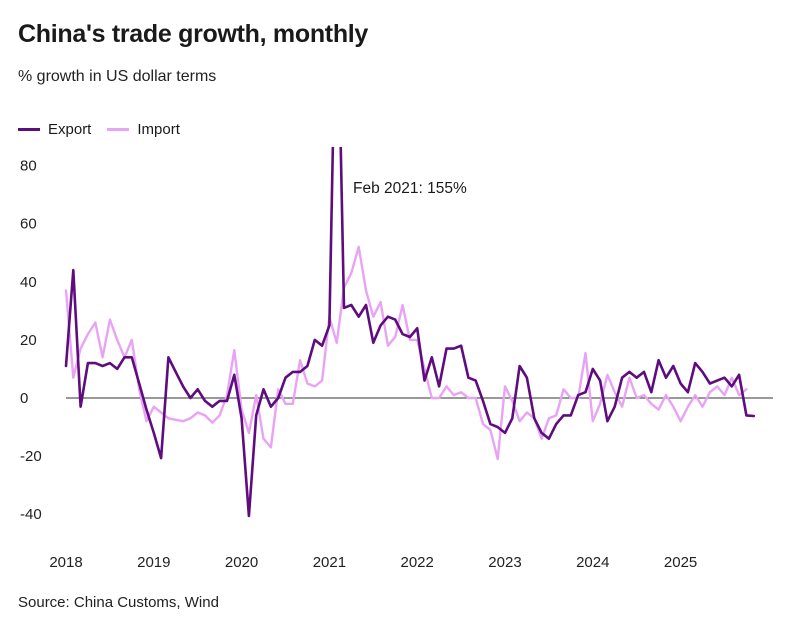  I want to click on chart-subtitle: % growth in US dollar terms, so click(117, 76).